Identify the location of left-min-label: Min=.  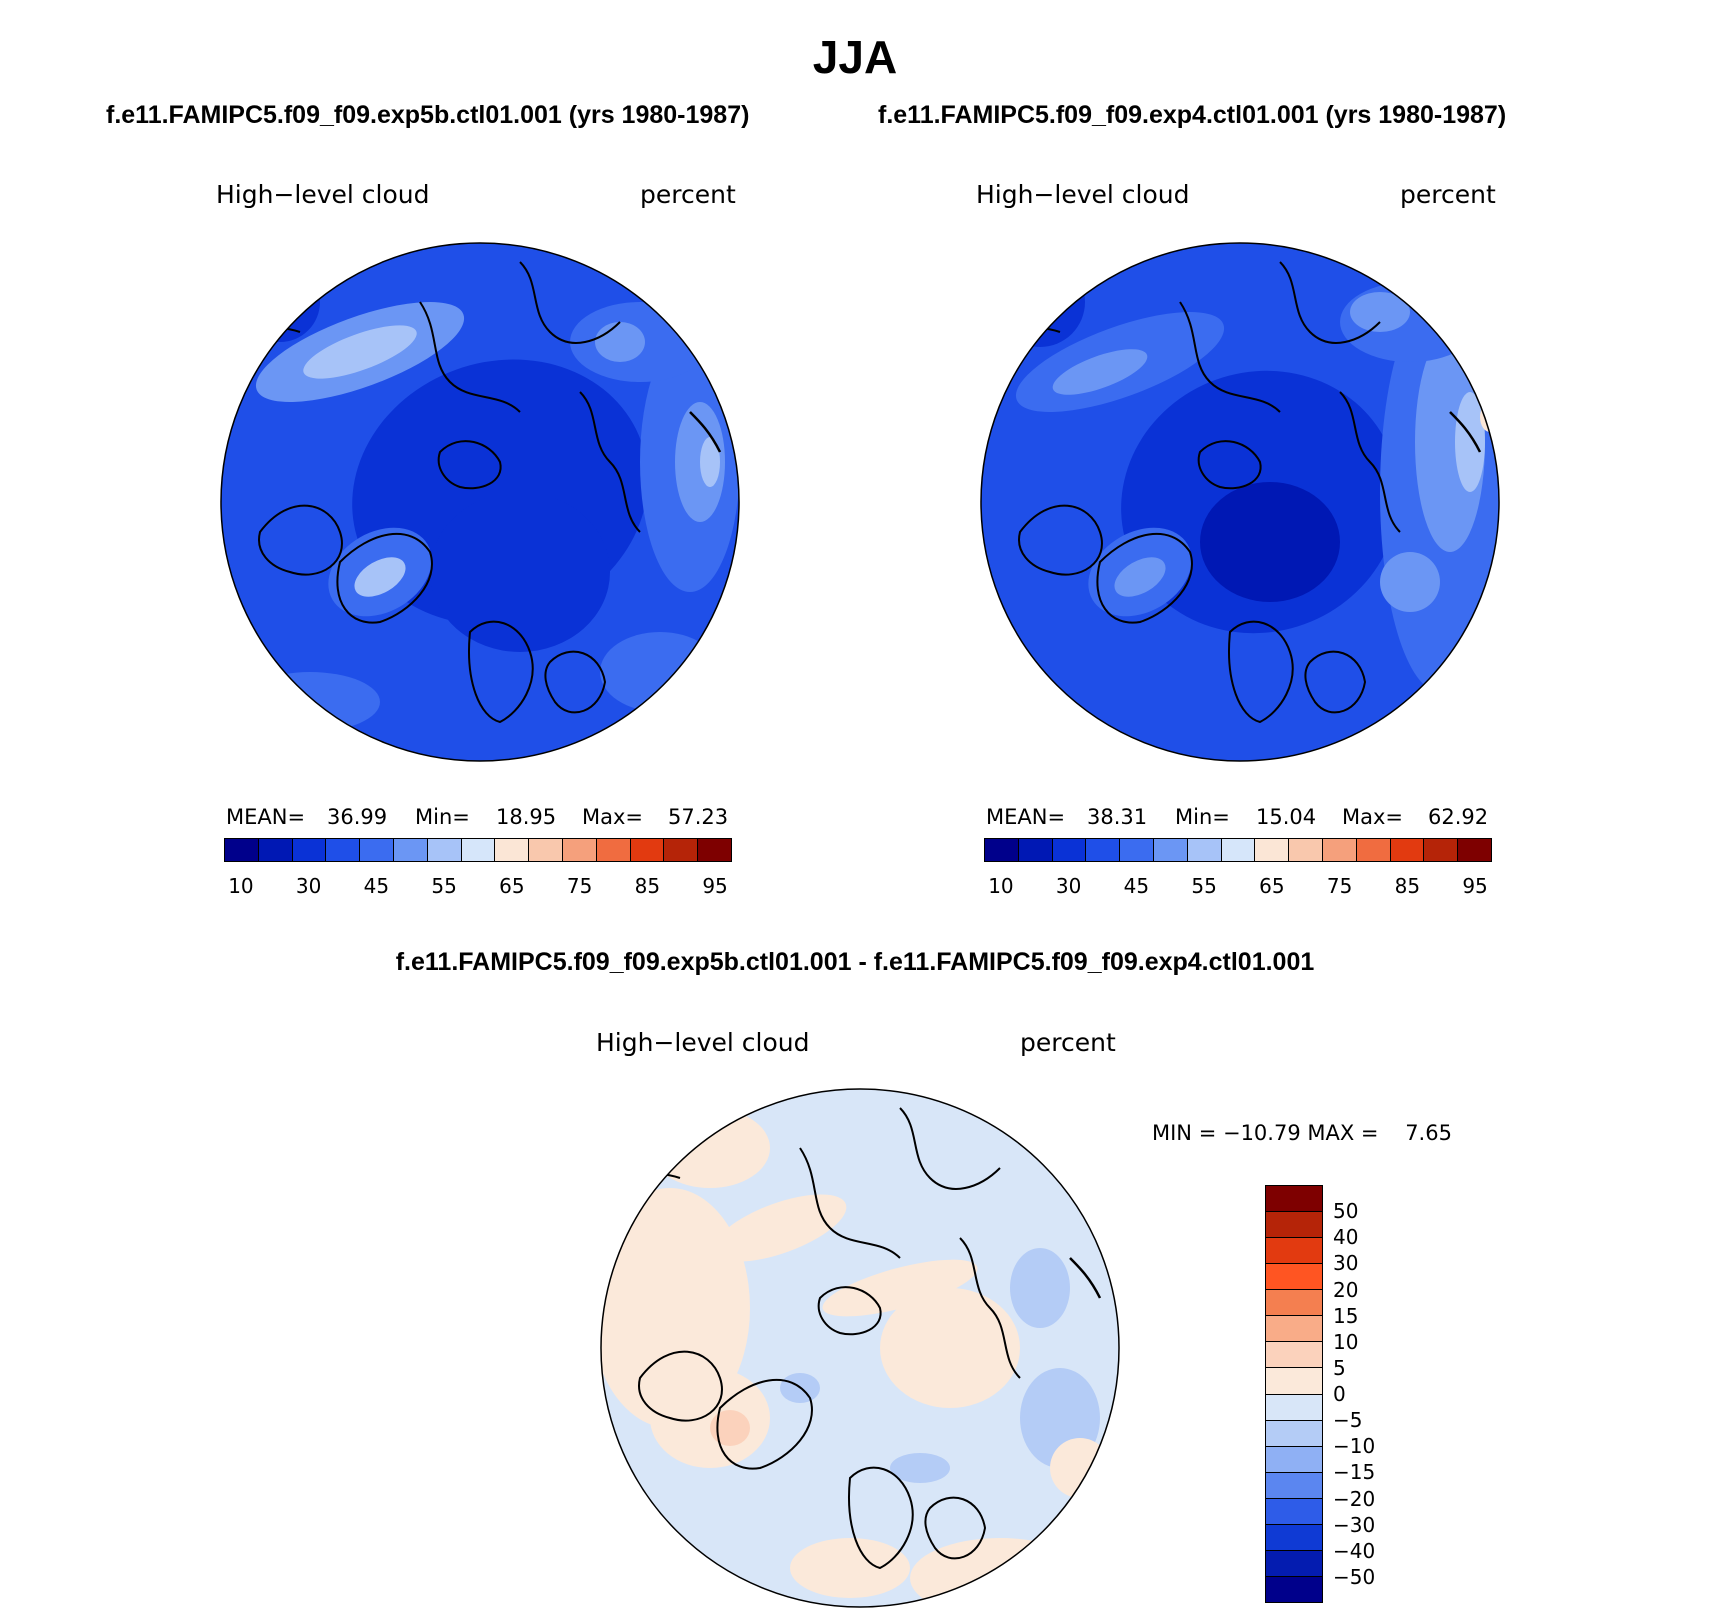
(442, 817).